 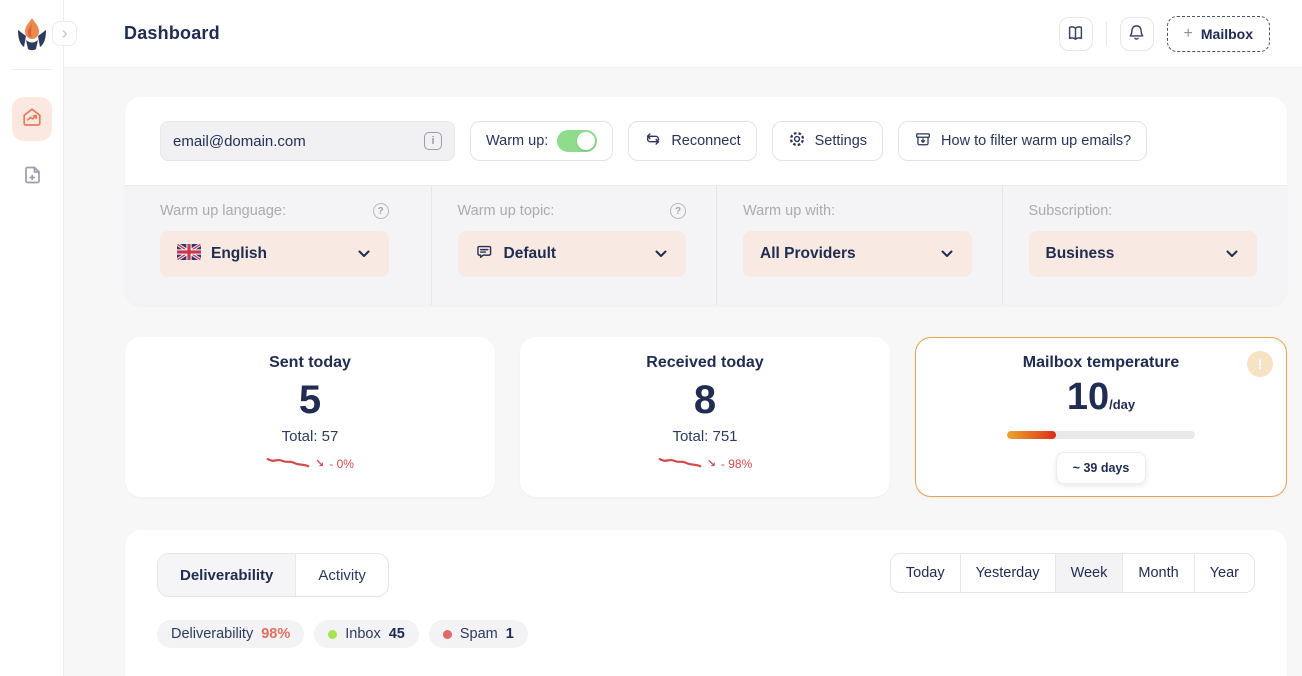 I want to click on archive-download-icon, so click(x=923, y=141).